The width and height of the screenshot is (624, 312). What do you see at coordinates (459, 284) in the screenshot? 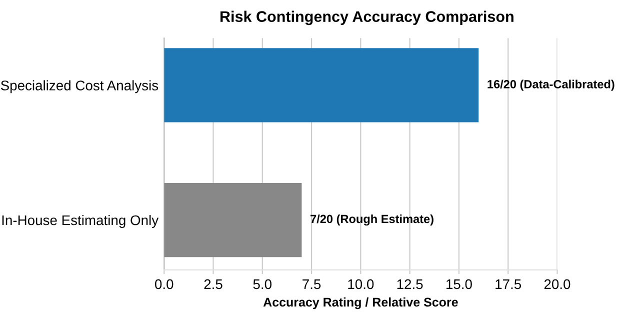
I see `x-tick-label: 15.0` at bounding box center [459, 284].